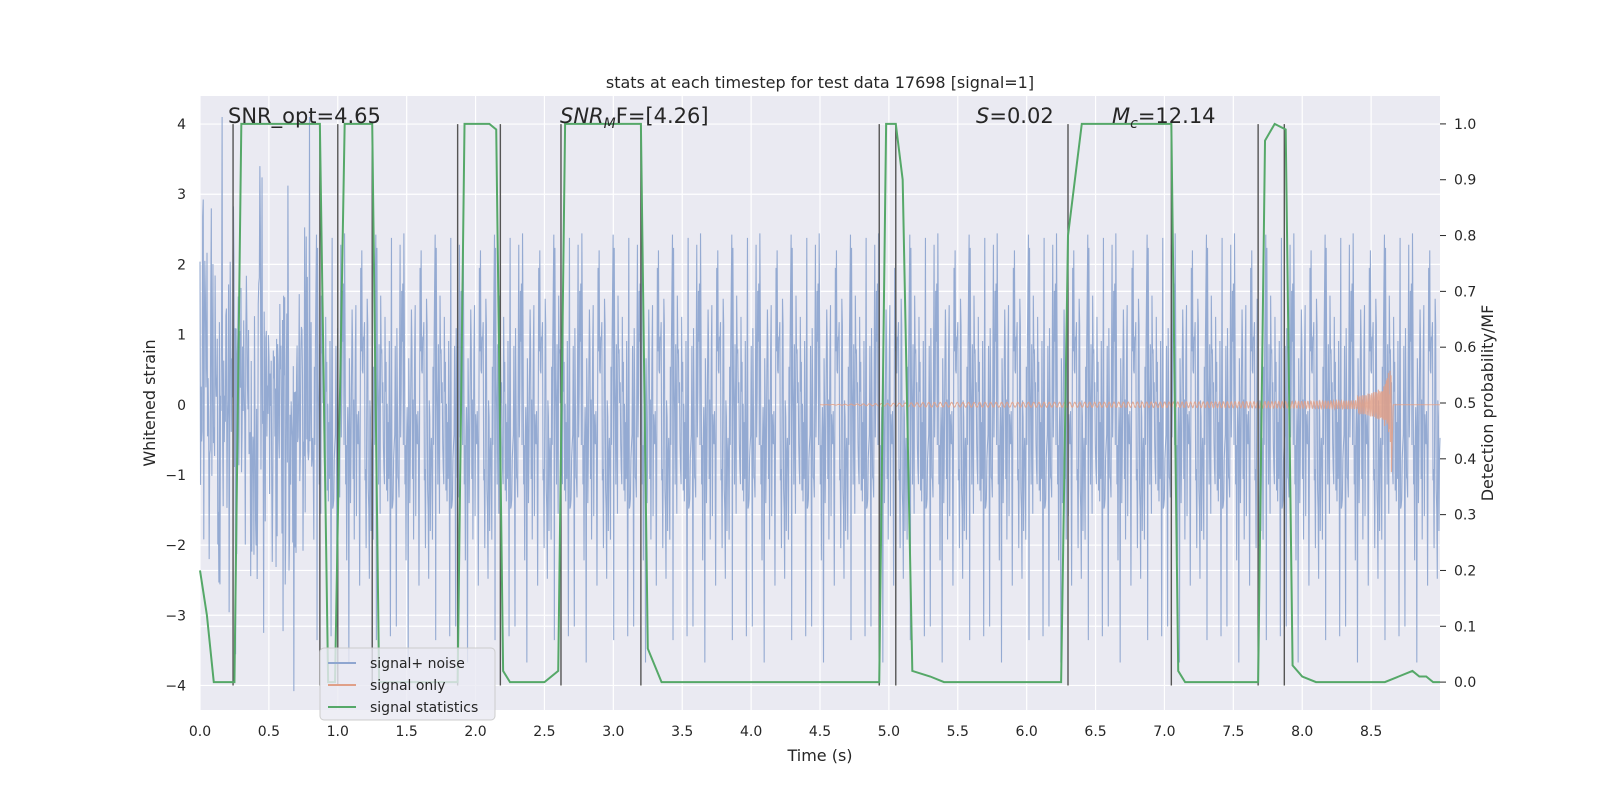  Describe the element at coordinates (407, 732) in the screenshot. I see `x-tick-label: 1.5` at that location.